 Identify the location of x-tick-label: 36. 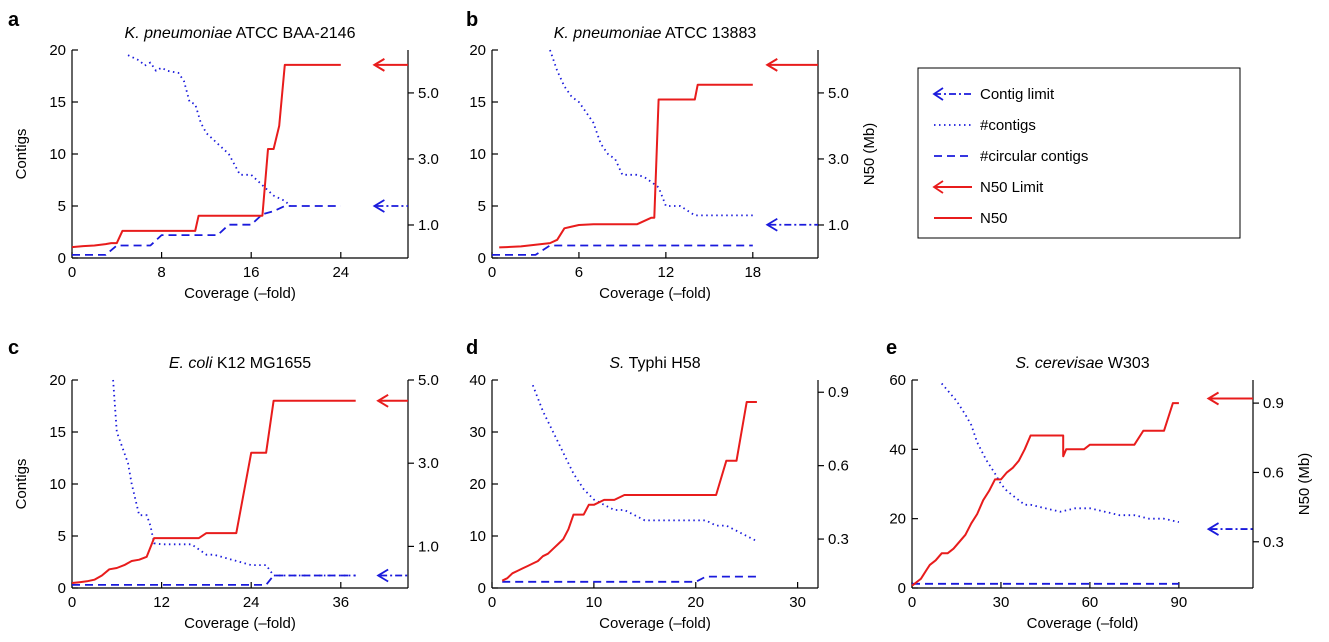
(340, 602).